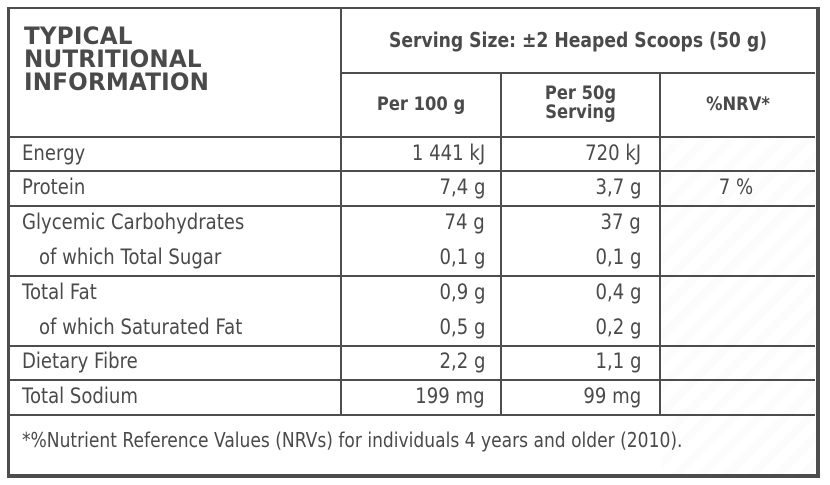 This screenshot has height=485, width=830. Describe the element at coordinates (736, 187) in the screenshot. I see `value-protein-nrv: 7 %` at that location.